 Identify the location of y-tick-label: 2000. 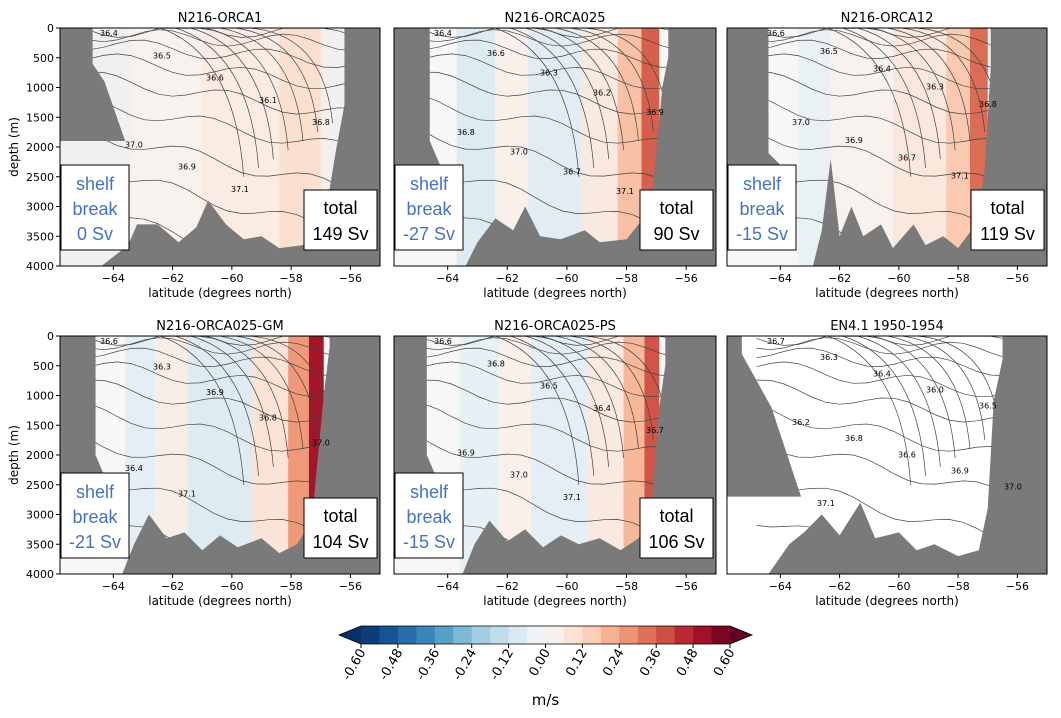
(40, 455).